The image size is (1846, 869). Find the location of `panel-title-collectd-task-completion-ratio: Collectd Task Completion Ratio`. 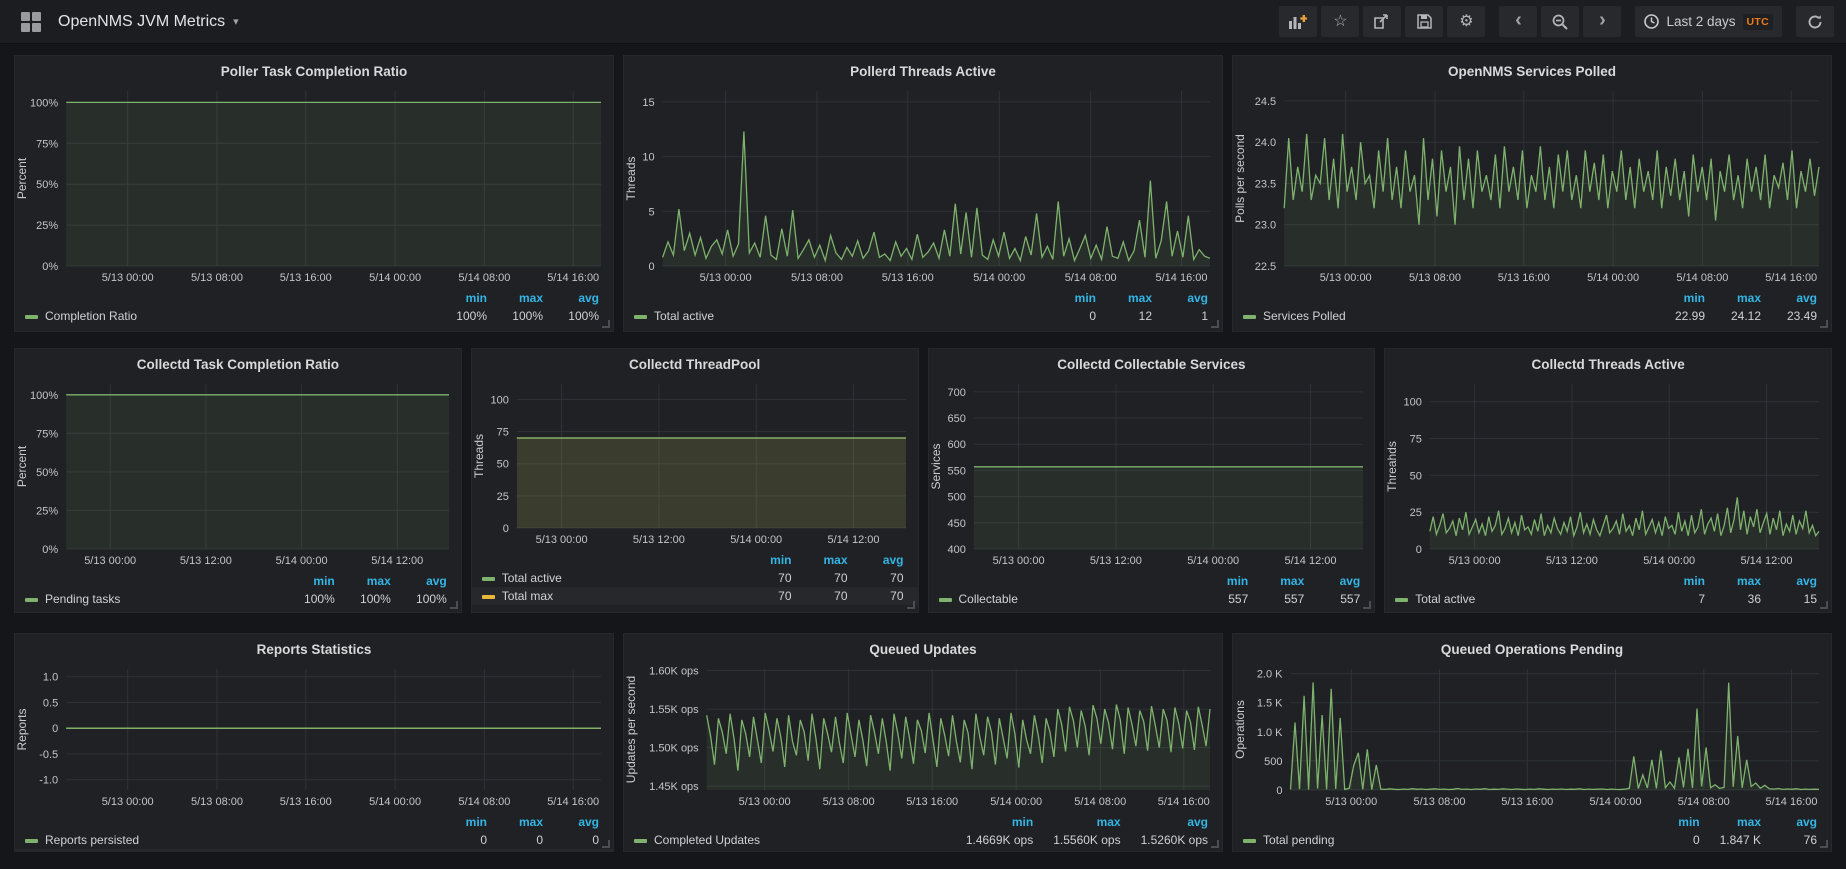

panel-title-collectd-task-completion-ratio: Collectd Task Completion Ratio is located at coordinates (238, 364).